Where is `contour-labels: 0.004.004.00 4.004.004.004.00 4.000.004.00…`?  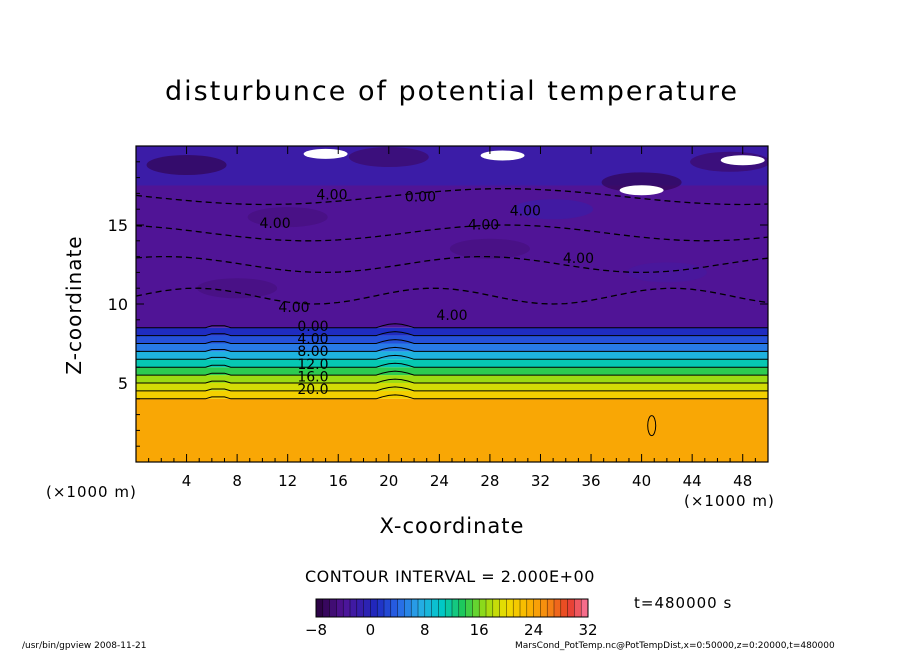
contour-labels: 0.004.004.00 4.004.004.004.00 4.000.004.00… is located at coordinates (426, 293).